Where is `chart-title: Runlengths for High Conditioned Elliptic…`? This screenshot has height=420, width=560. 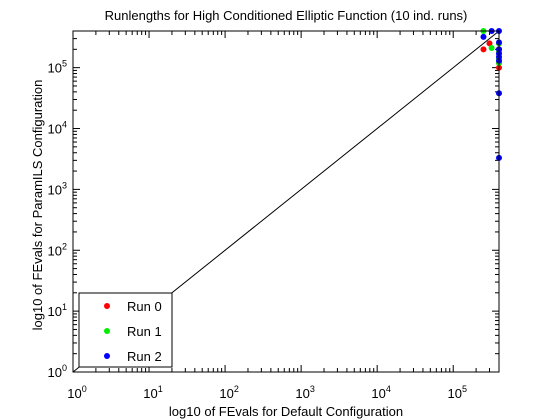
chart-title: Runlengths for High Conditioned Elliptic… is located at coordinates (286, 15).